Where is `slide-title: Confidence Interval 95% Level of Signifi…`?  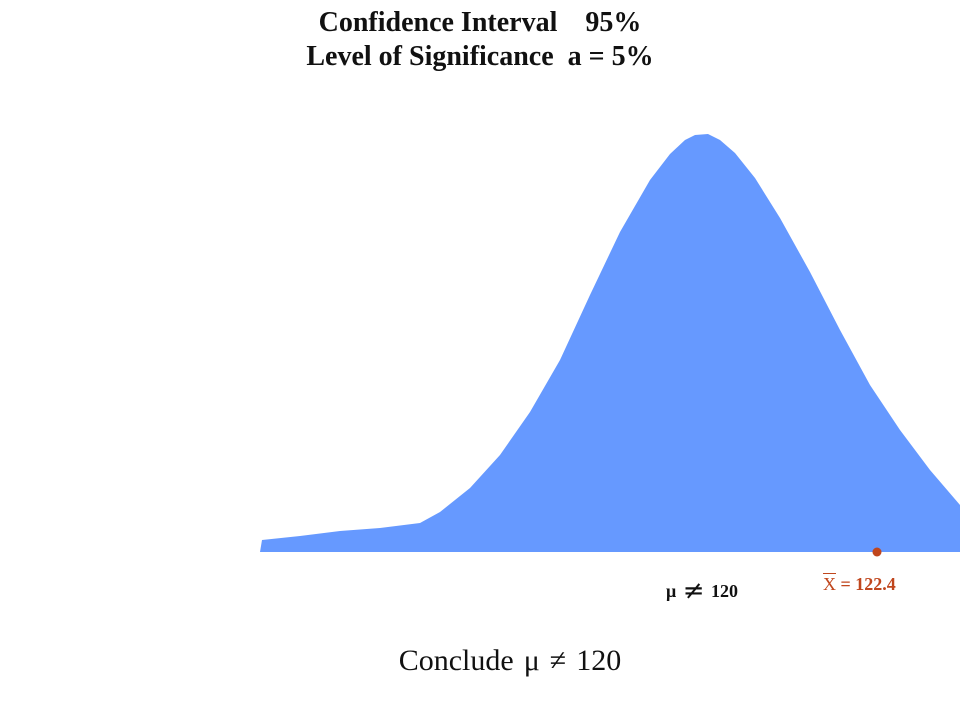 slide-title: Confidence Interval 95% Level of Signifi… is located at coordinates (480, 40).